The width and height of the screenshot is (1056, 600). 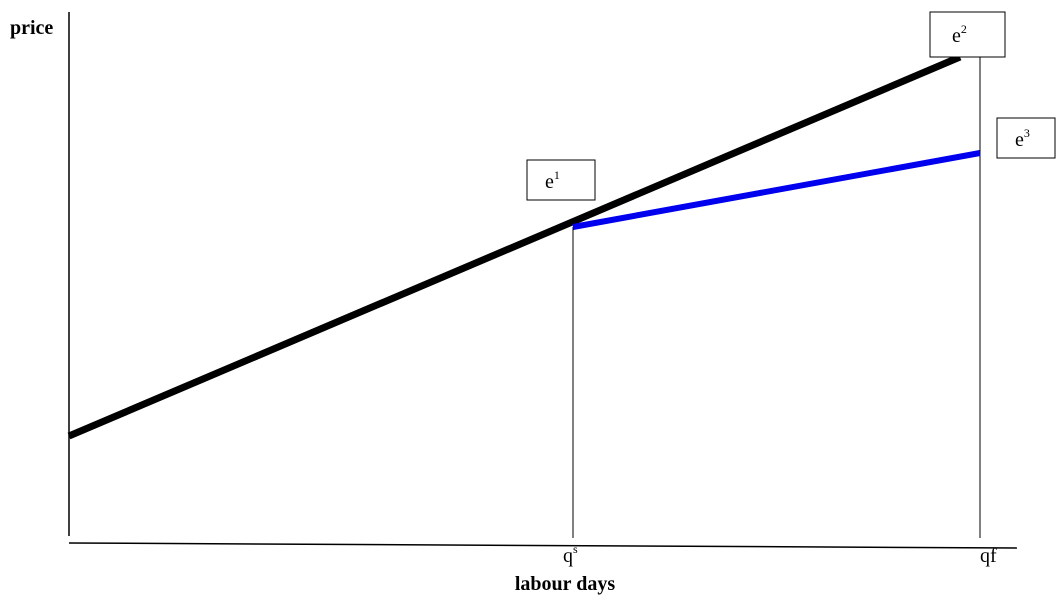 What do you see at coordinates (565, 584) in the screenshot?
I see `x-label: labour days` at bounding box center [565, 584].